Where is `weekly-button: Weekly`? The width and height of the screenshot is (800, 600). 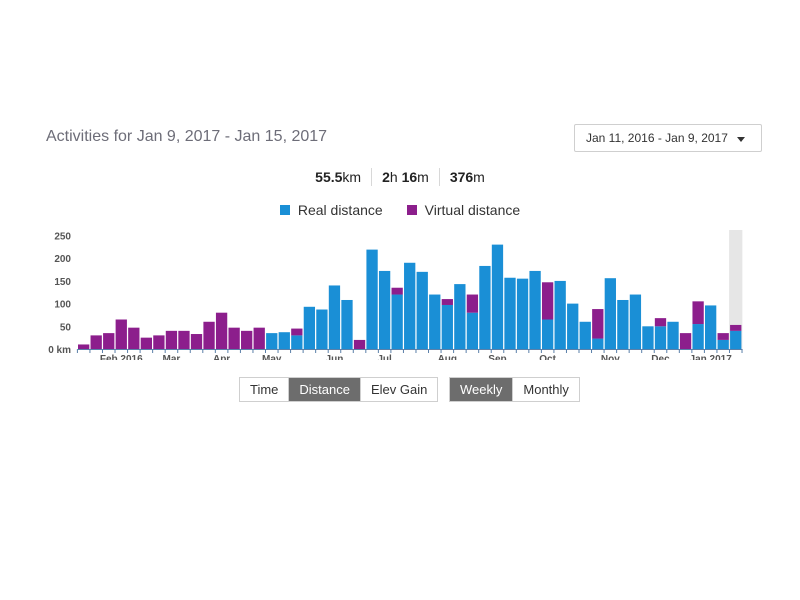 weekly-button: Weekly is located at coordinates (482, 389).